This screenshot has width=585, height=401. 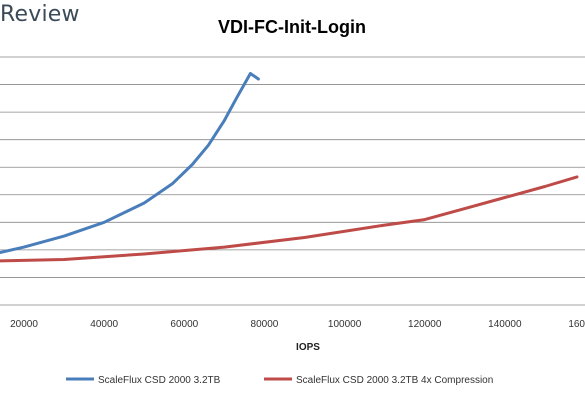 I want to click on x-tick-label: 160000, so click(x=576, y=324).